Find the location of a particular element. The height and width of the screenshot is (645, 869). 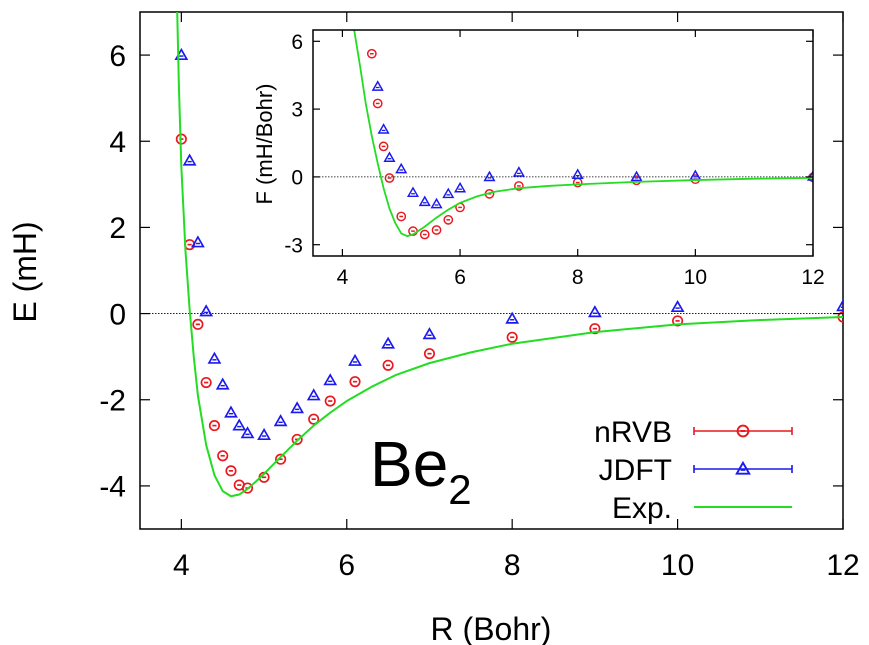

main-x-tick-label: 6 is located at coordinates (346, 565).